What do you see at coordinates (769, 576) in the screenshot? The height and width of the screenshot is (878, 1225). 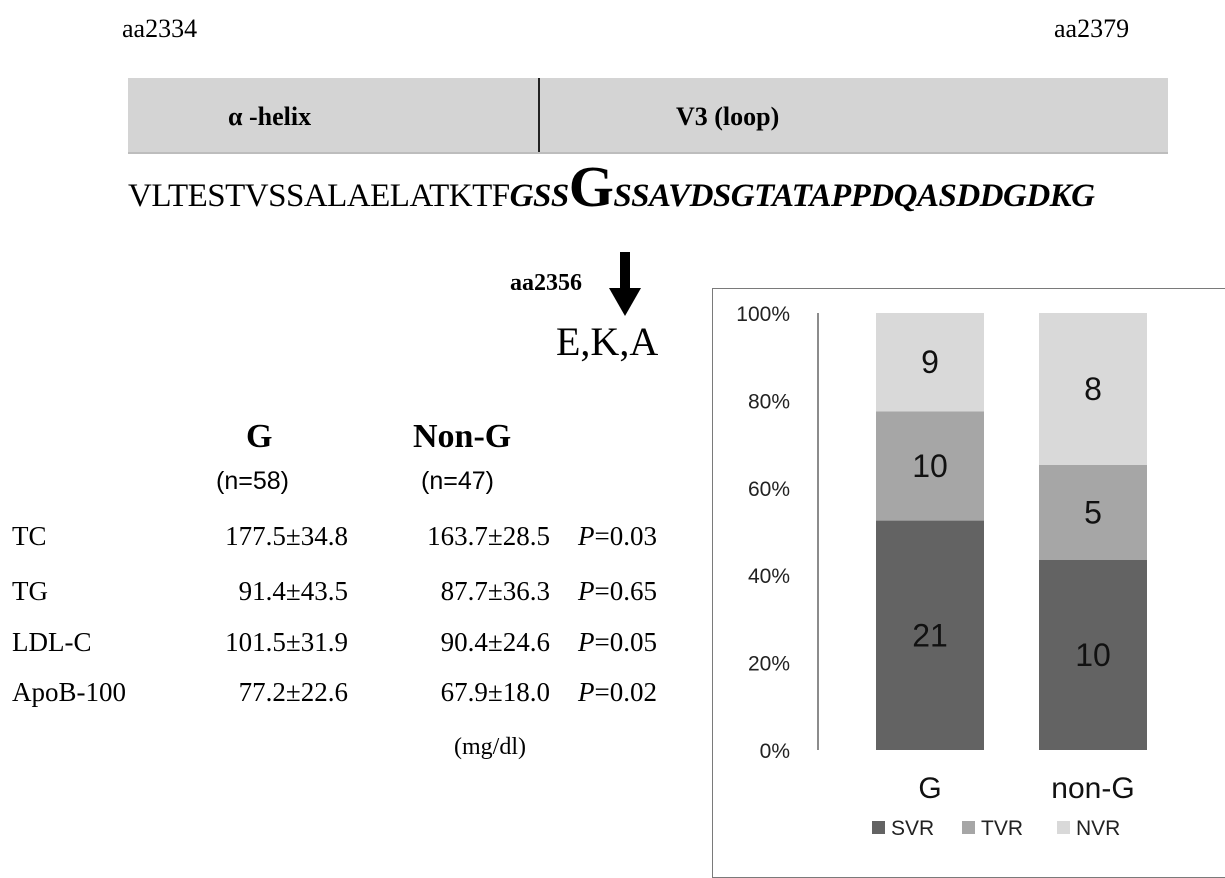 I see `y-tick-label: 40%` at bounding box center [769, 576].